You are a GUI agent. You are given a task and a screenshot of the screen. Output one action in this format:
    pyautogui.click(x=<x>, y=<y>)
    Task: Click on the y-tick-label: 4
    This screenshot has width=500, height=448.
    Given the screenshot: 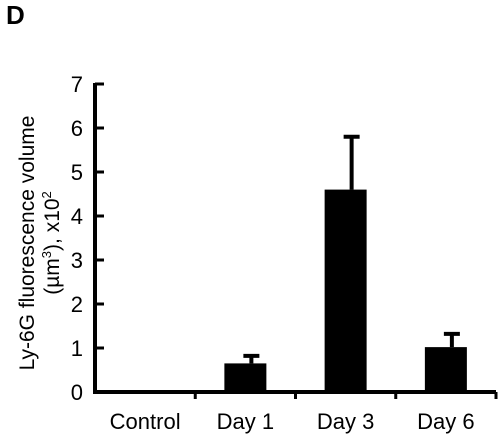 What is the action you would take?
    pyautogui.click(x=77, y=216)
    